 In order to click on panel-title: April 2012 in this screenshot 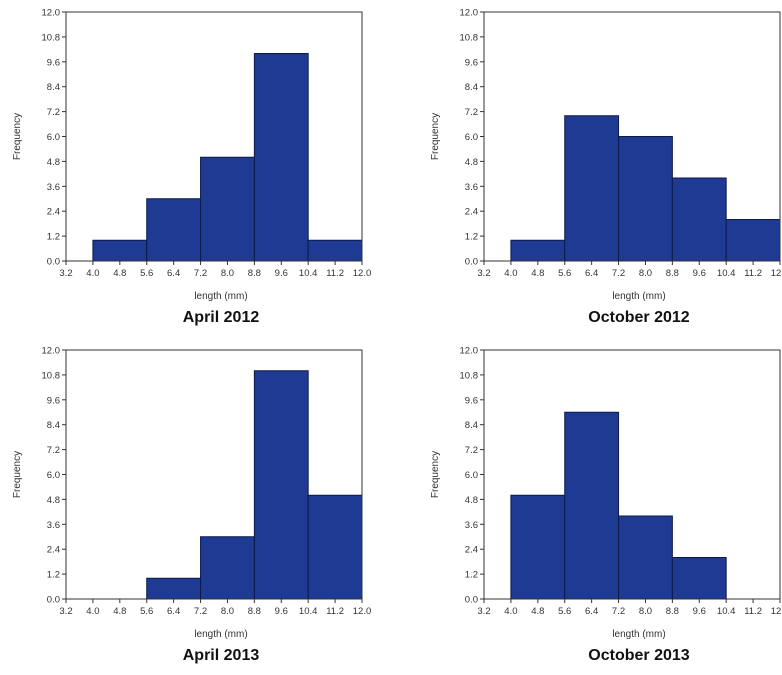, I will do `click(221, 317)`.